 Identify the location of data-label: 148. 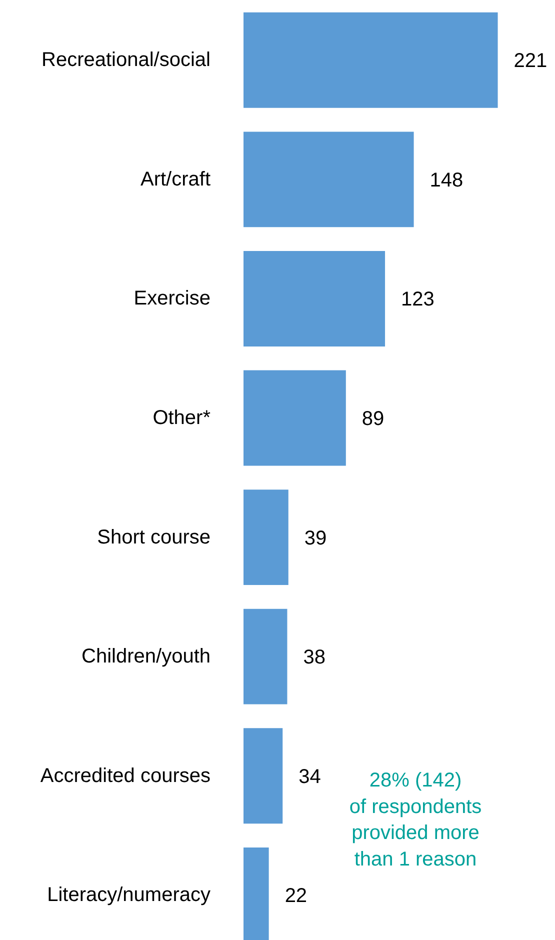
(447, 180).